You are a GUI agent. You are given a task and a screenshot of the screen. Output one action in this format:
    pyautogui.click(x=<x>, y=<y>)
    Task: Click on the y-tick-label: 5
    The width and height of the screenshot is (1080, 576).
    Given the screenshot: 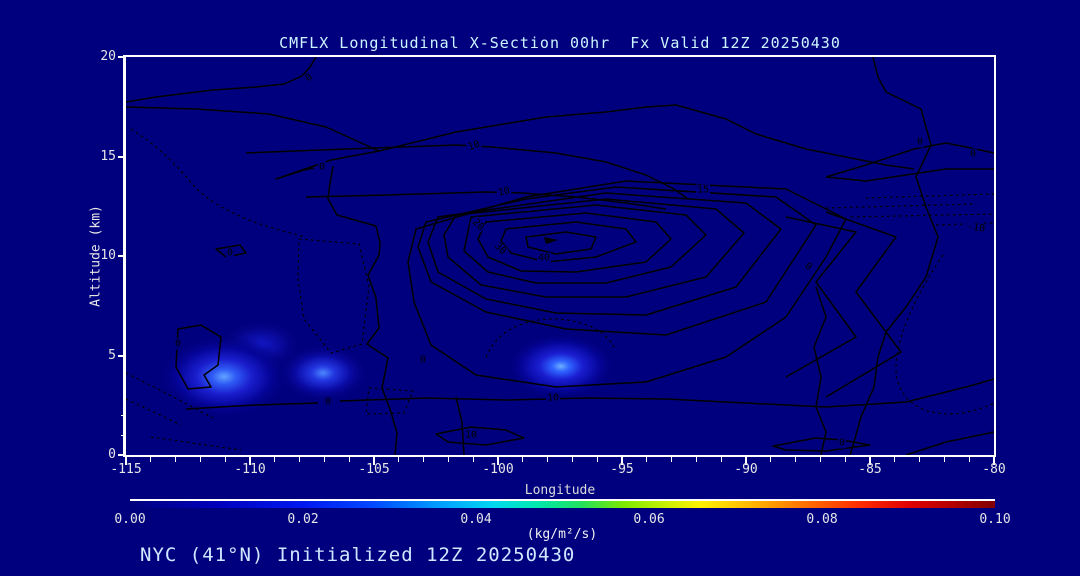 What is the action you would take?
    pyautogui.click(x=112, y=355)
    